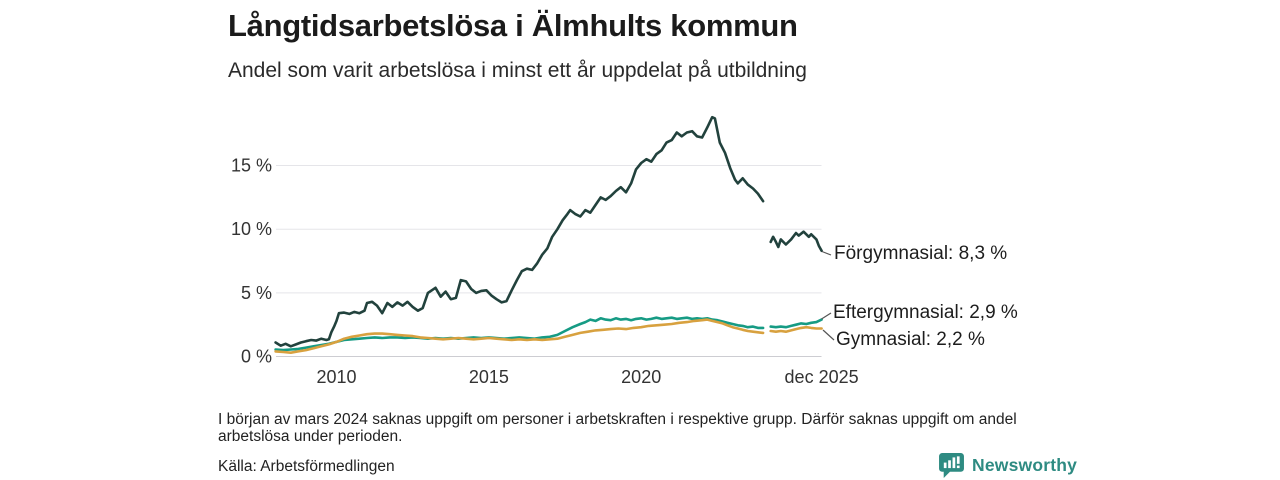  I want to click on y-tick-label: 15 %, so click(251, 166).